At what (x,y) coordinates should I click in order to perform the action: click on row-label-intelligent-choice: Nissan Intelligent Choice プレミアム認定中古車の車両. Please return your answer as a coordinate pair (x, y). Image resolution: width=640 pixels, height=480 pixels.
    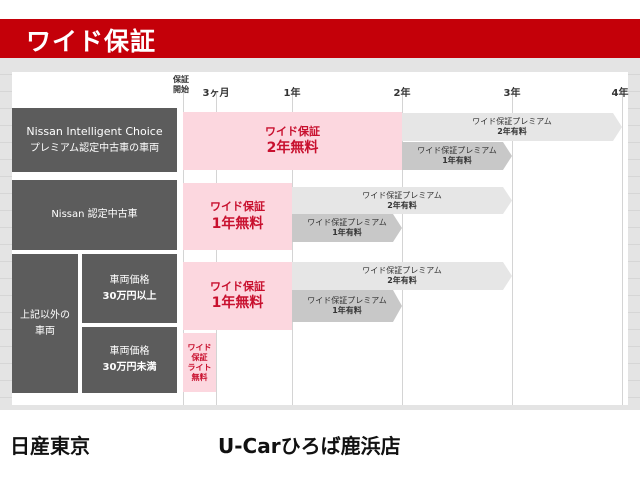
    Looking at the image, I should click on (94, 140).